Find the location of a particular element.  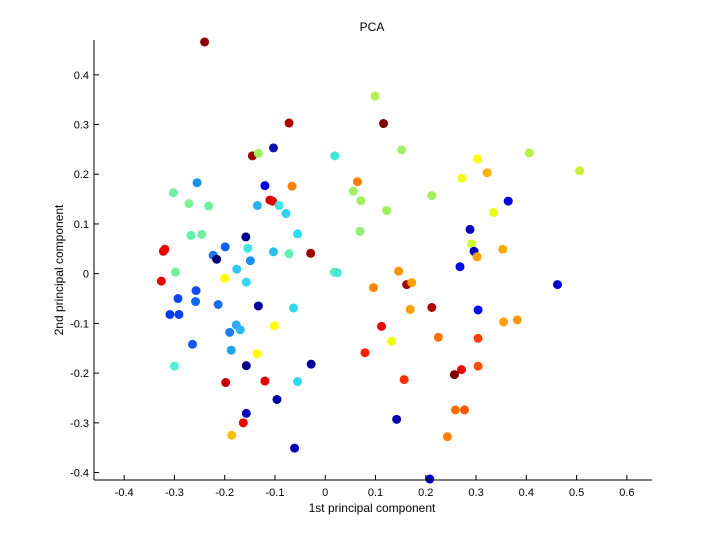

x-tick-label: 0.3 is located at coordinates (475, 493).